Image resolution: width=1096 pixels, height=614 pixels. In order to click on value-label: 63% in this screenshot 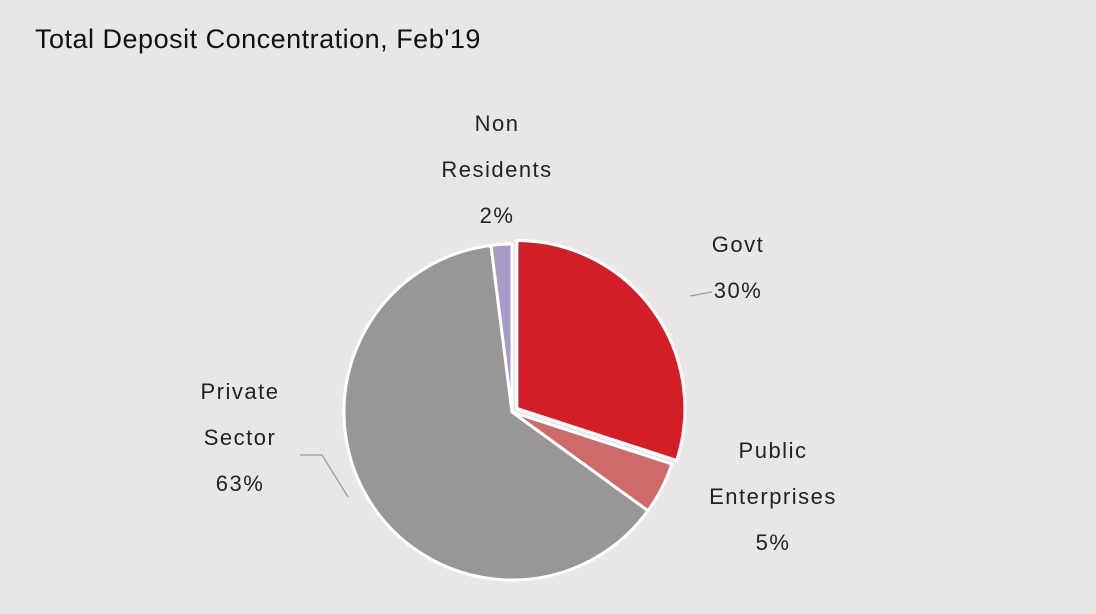, I will do `click(240, 483)`.